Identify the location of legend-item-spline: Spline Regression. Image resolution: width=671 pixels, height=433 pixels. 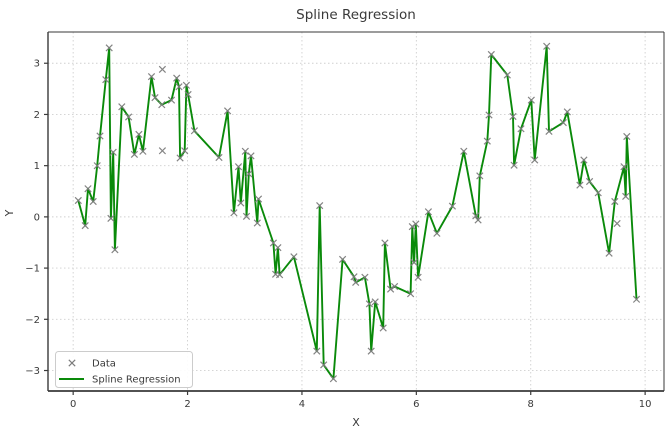
(120, 380).